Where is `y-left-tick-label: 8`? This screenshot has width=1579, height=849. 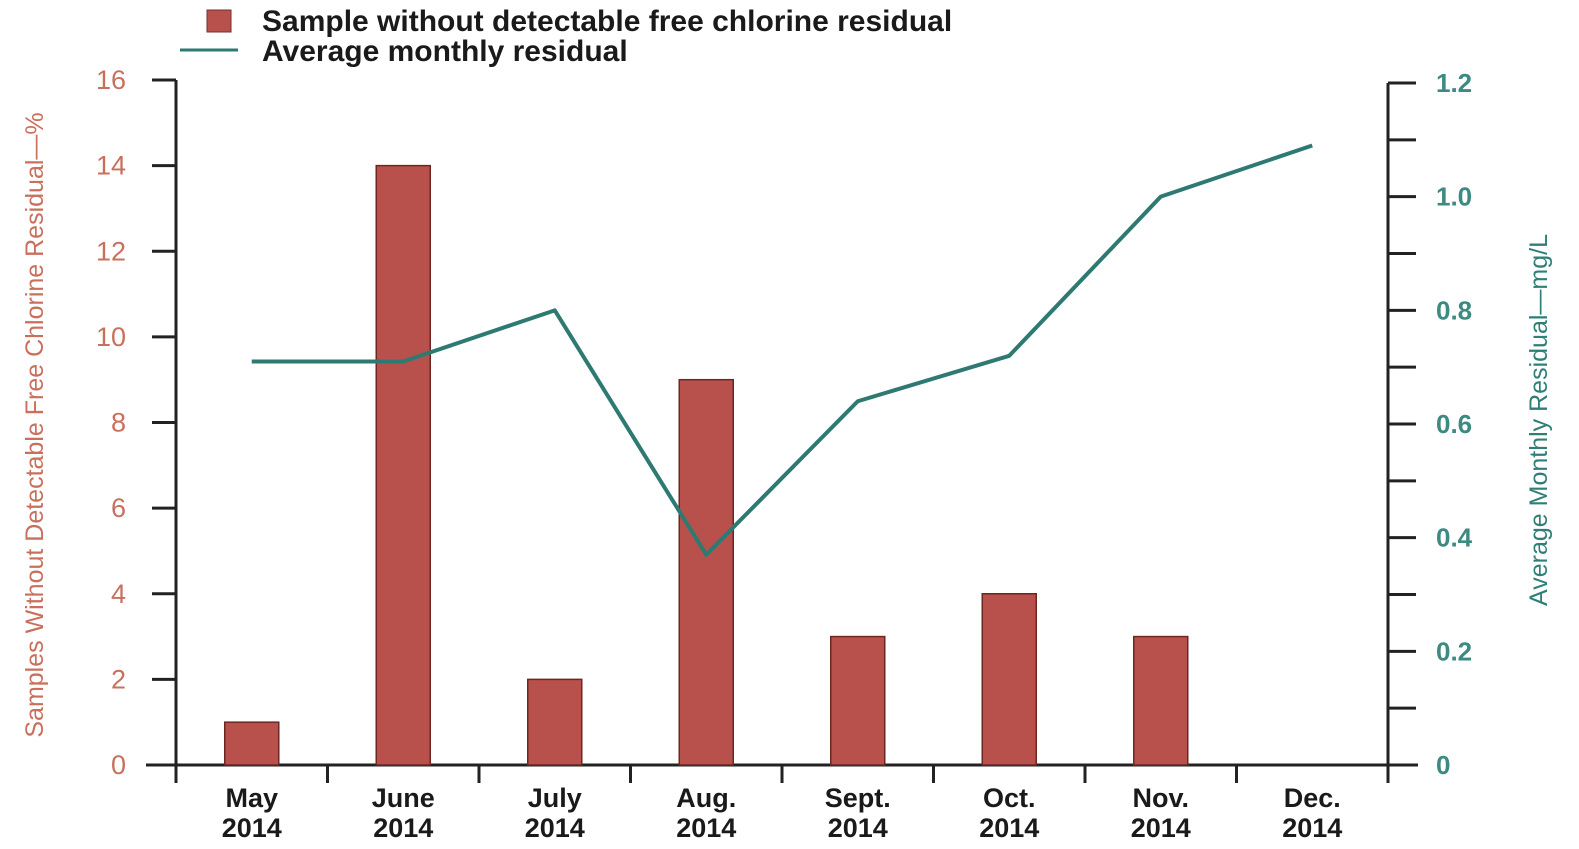 y-left-tick-label: 8 is located at coordinates (118, 423).